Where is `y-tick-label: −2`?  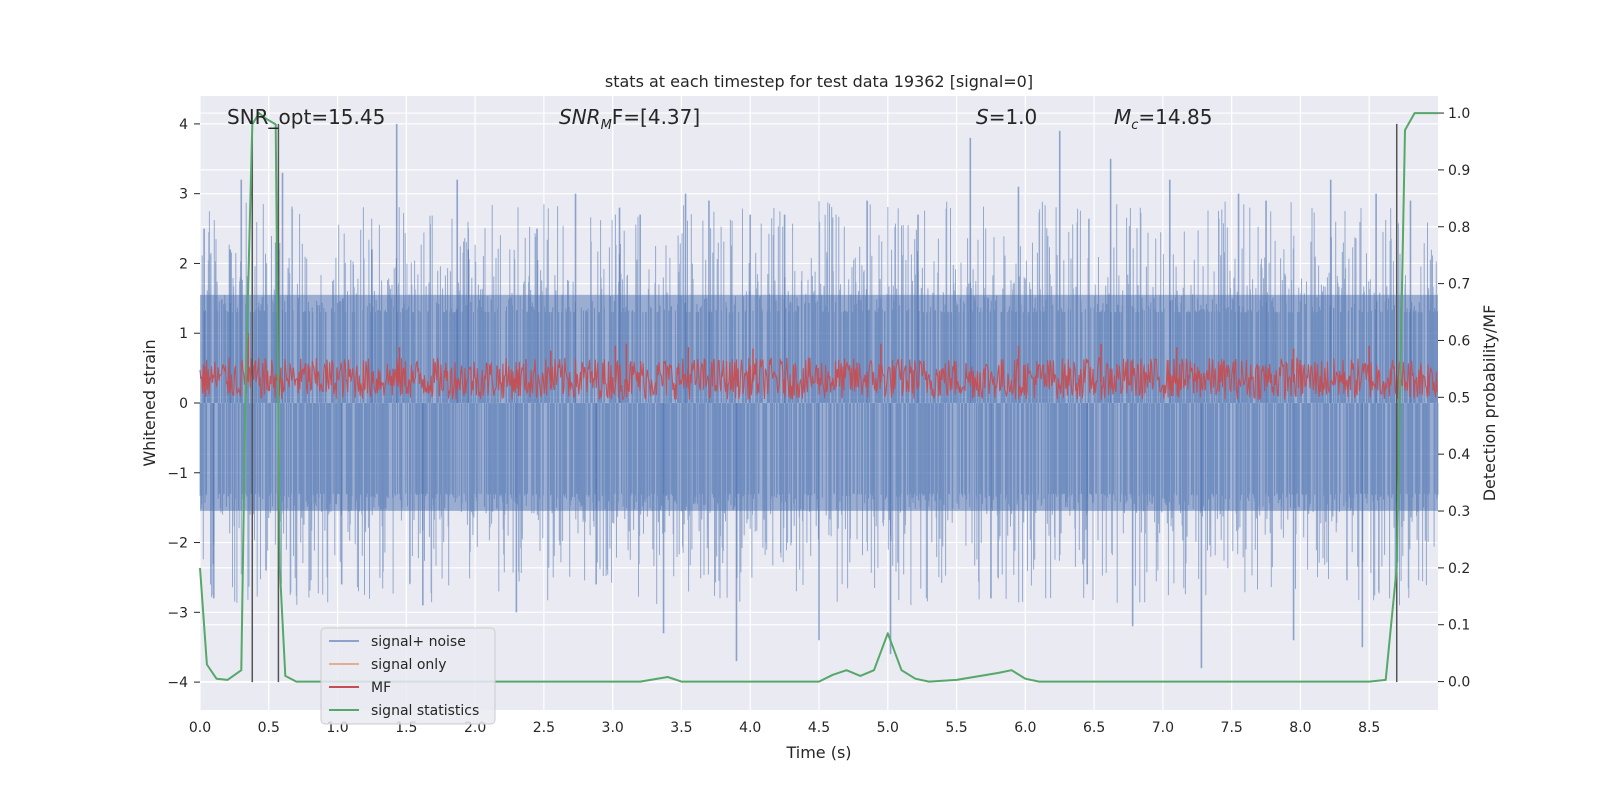 y-tick-label: −2 is located at coordinates (177, 544).